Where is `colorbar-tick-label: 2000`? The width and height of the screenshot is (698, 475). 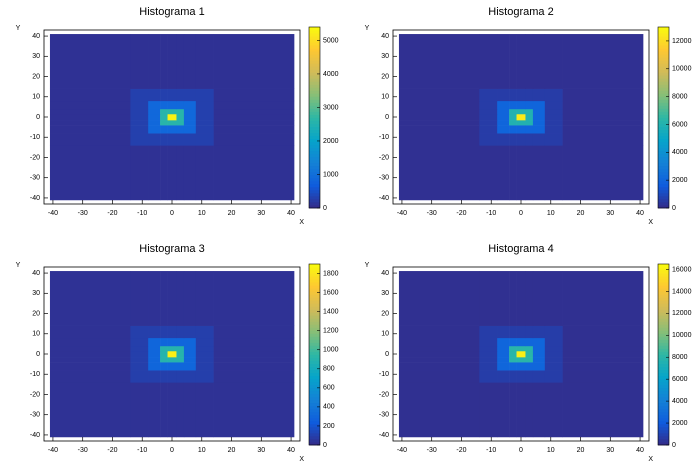
colorbar-tick-label: 2000 is located at coordinates (331, 141).